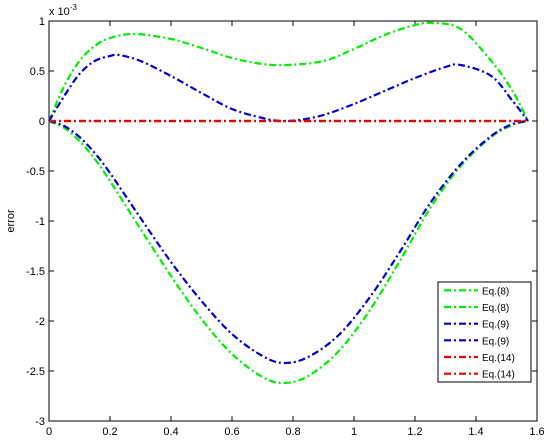 The height and width of the screenshot is (445, 550). Describe the element at coordinates (231, 432) in the screenshot. I see `x-tick-label: 0.6` at that location.